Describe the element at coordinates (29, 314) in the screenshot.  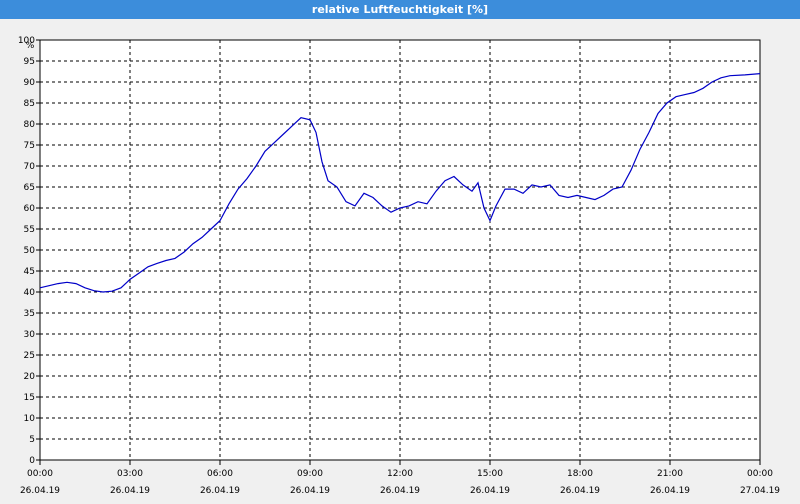
I see `y-tick-label: 35` at that location.